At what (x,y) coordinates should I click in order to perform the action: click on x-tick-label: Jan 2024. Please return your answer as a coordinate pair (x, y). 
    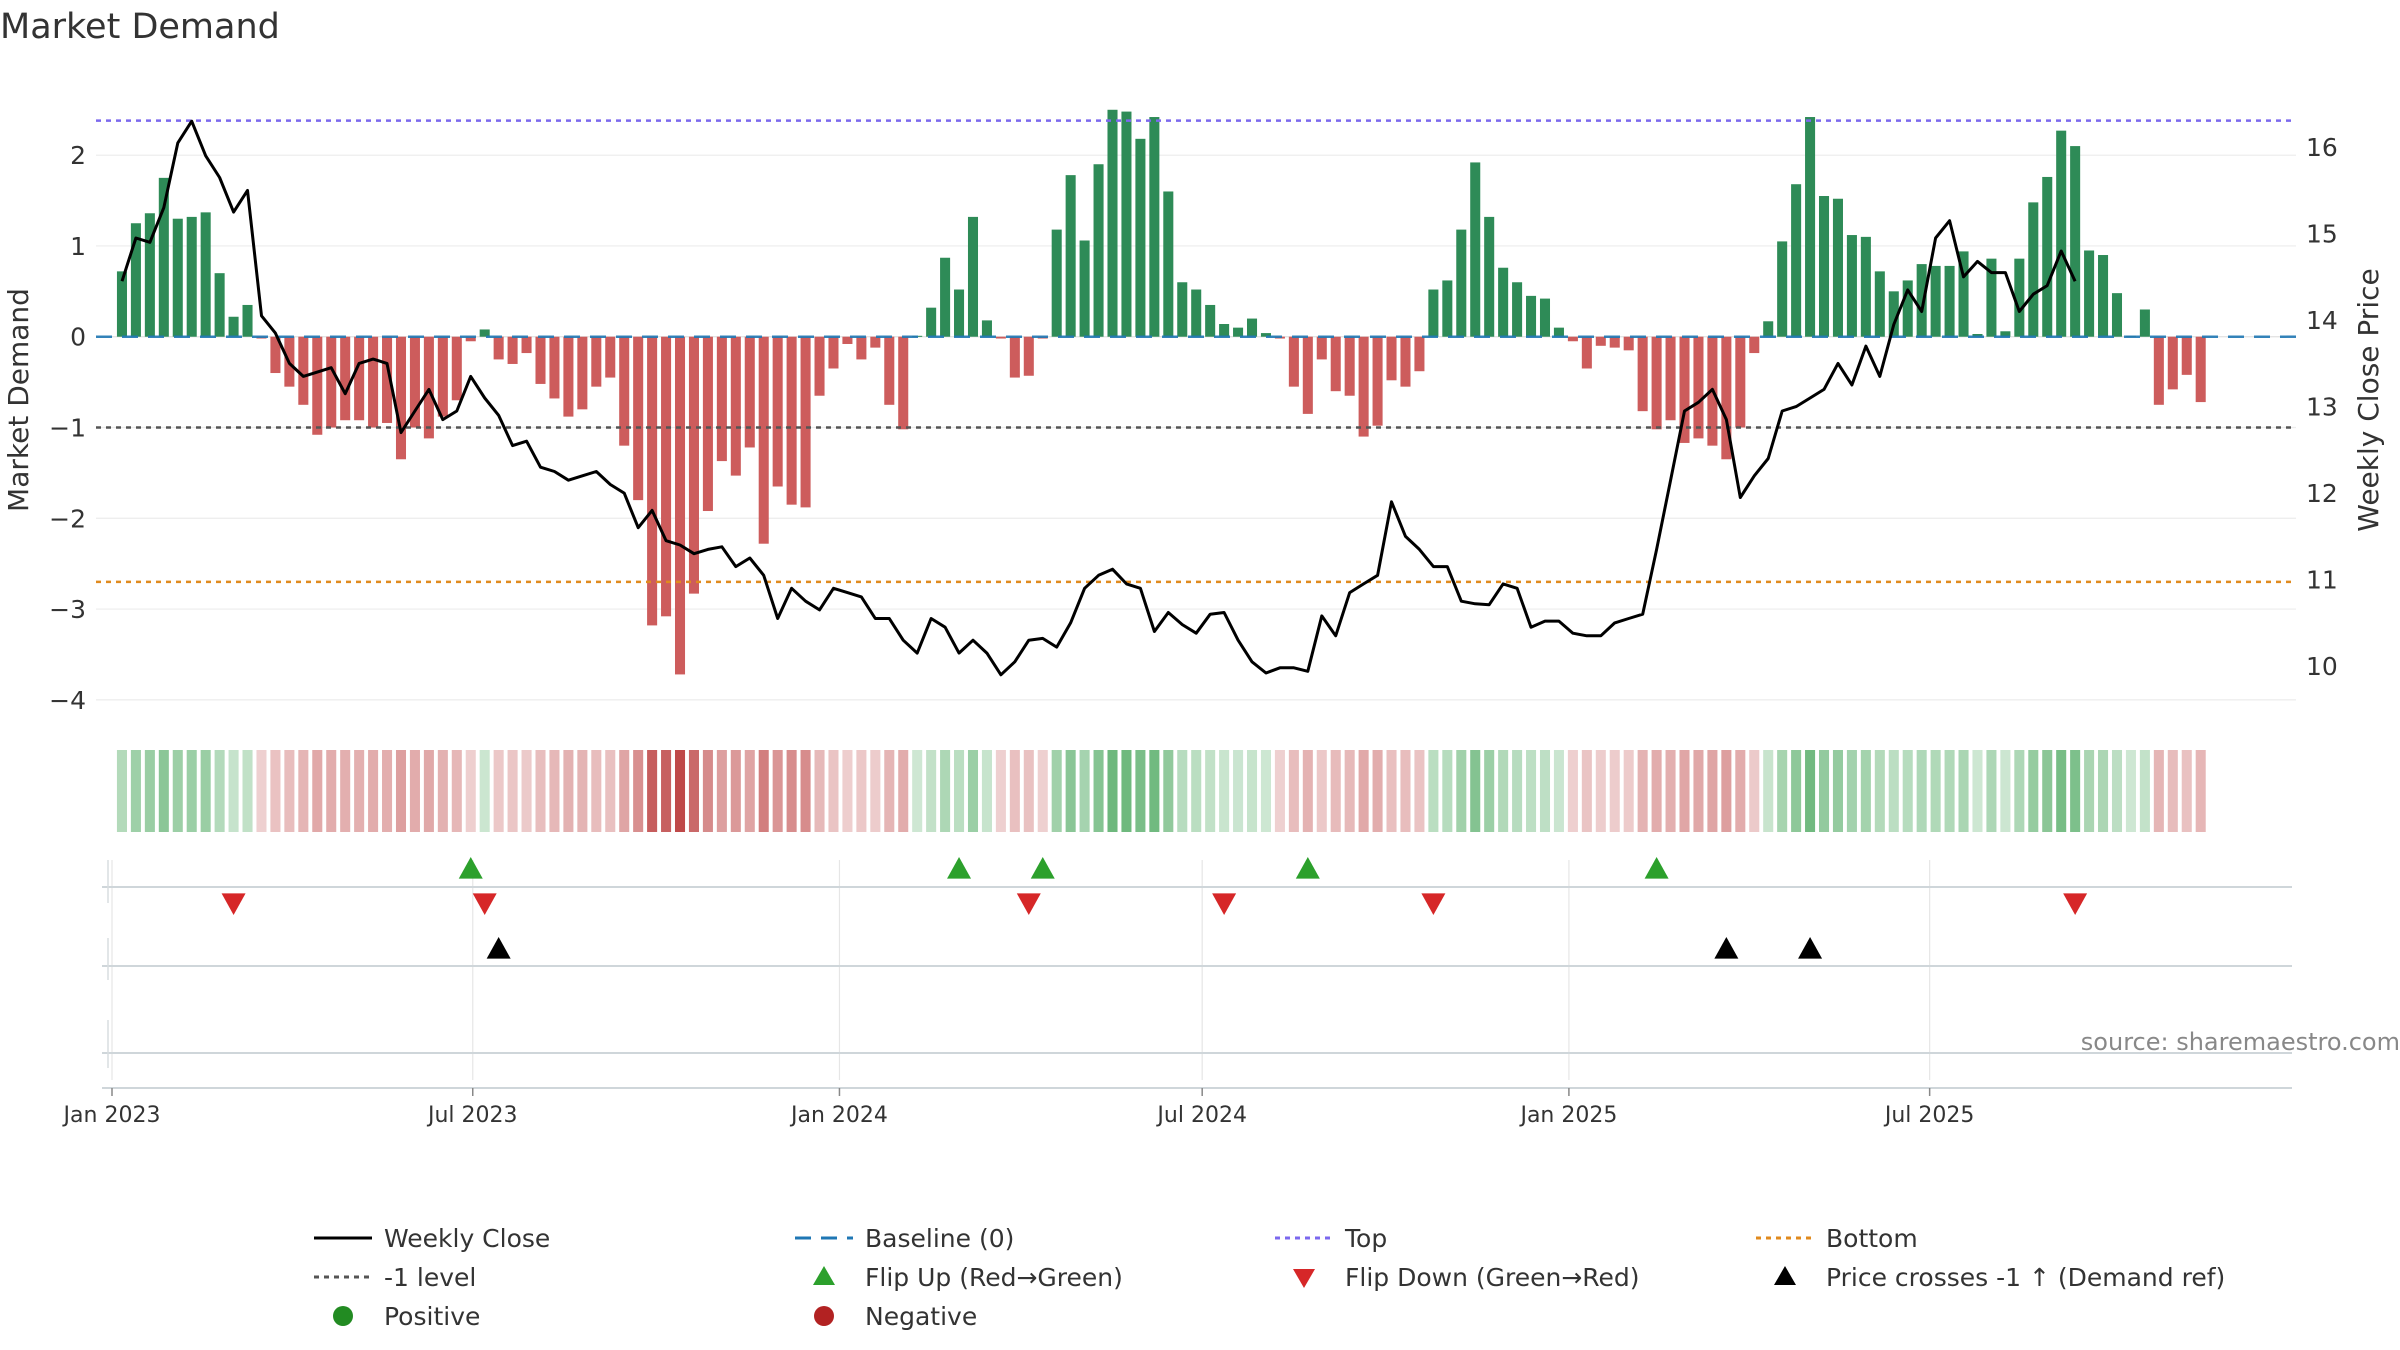
    Looking at the image, I should click on (838, 1115).